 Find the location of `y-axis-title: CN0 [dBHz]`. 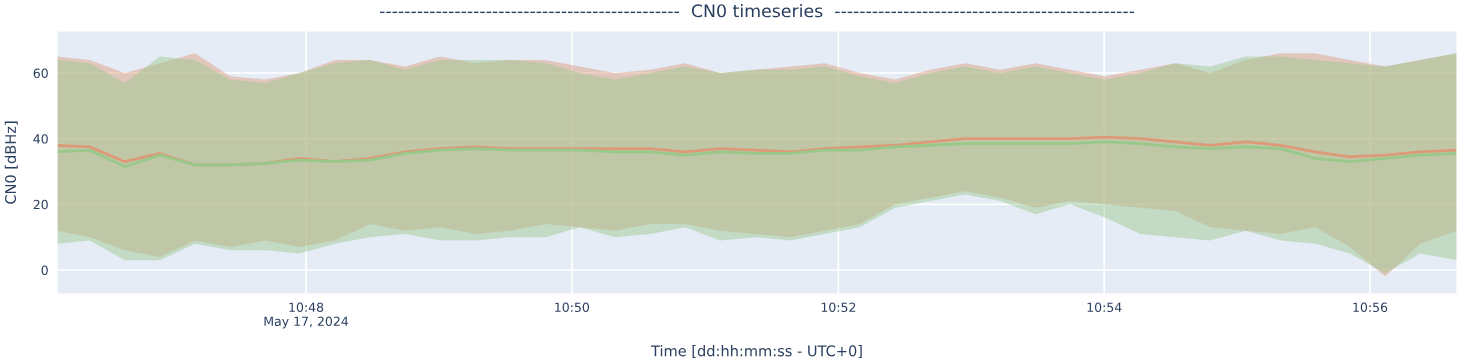

y-axis-title: CN0 [dBHz] is located at coordinates (11, 162).